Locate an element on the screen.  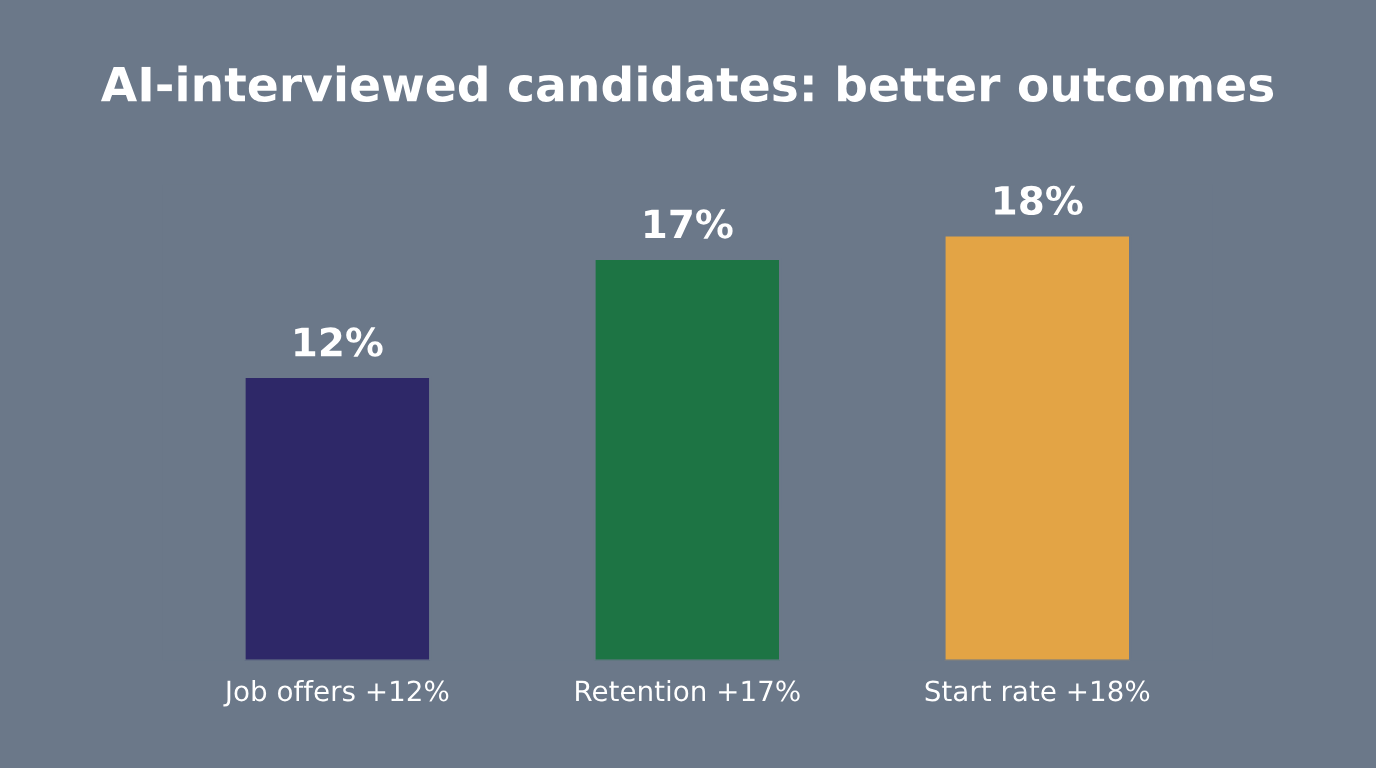
chart-title: AI-interviewed candidates: better outcomes is located at coordinates (687, 84).